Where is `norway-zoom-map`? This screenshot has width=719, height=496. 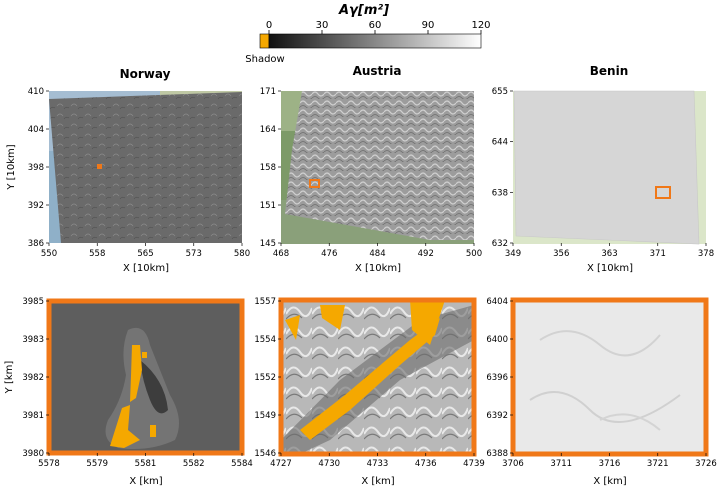
norway-zoom-map is located at coordinates (145, 377).